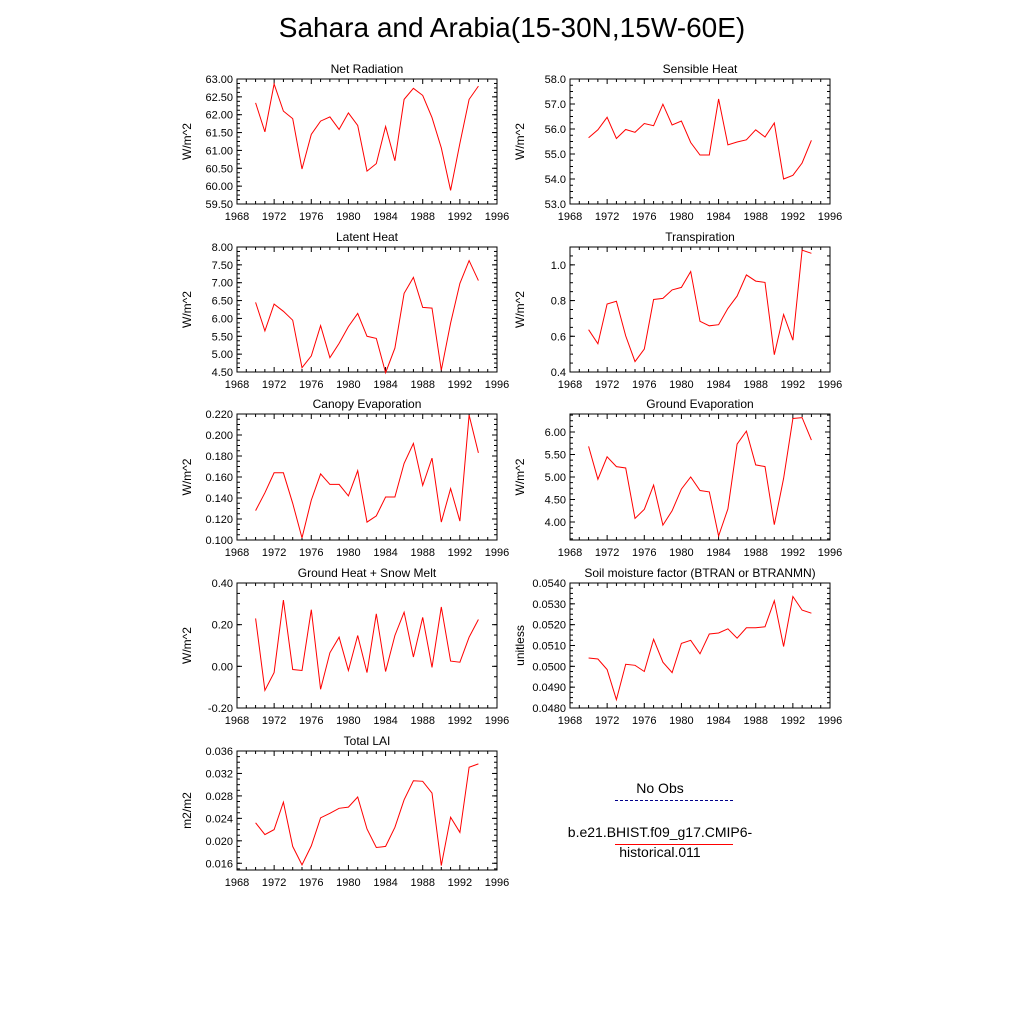  What do you see at coordinates (549, 709) in the screenshot?
I see `y-tick-label: 0.0480` at bounding box center [549, 709].